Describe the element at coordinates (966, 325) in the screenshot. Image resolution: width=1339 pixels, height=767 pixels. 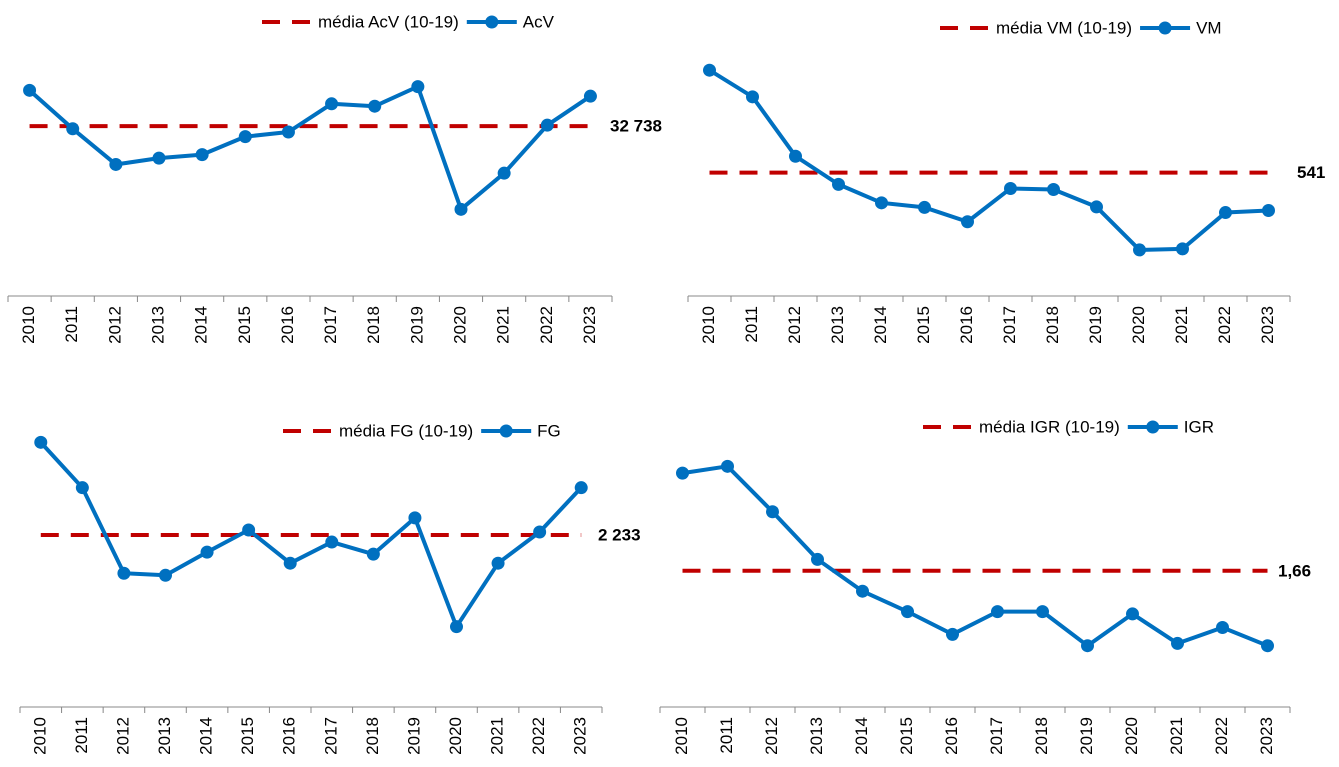
I see `x-tick-label: 2016` at that location.